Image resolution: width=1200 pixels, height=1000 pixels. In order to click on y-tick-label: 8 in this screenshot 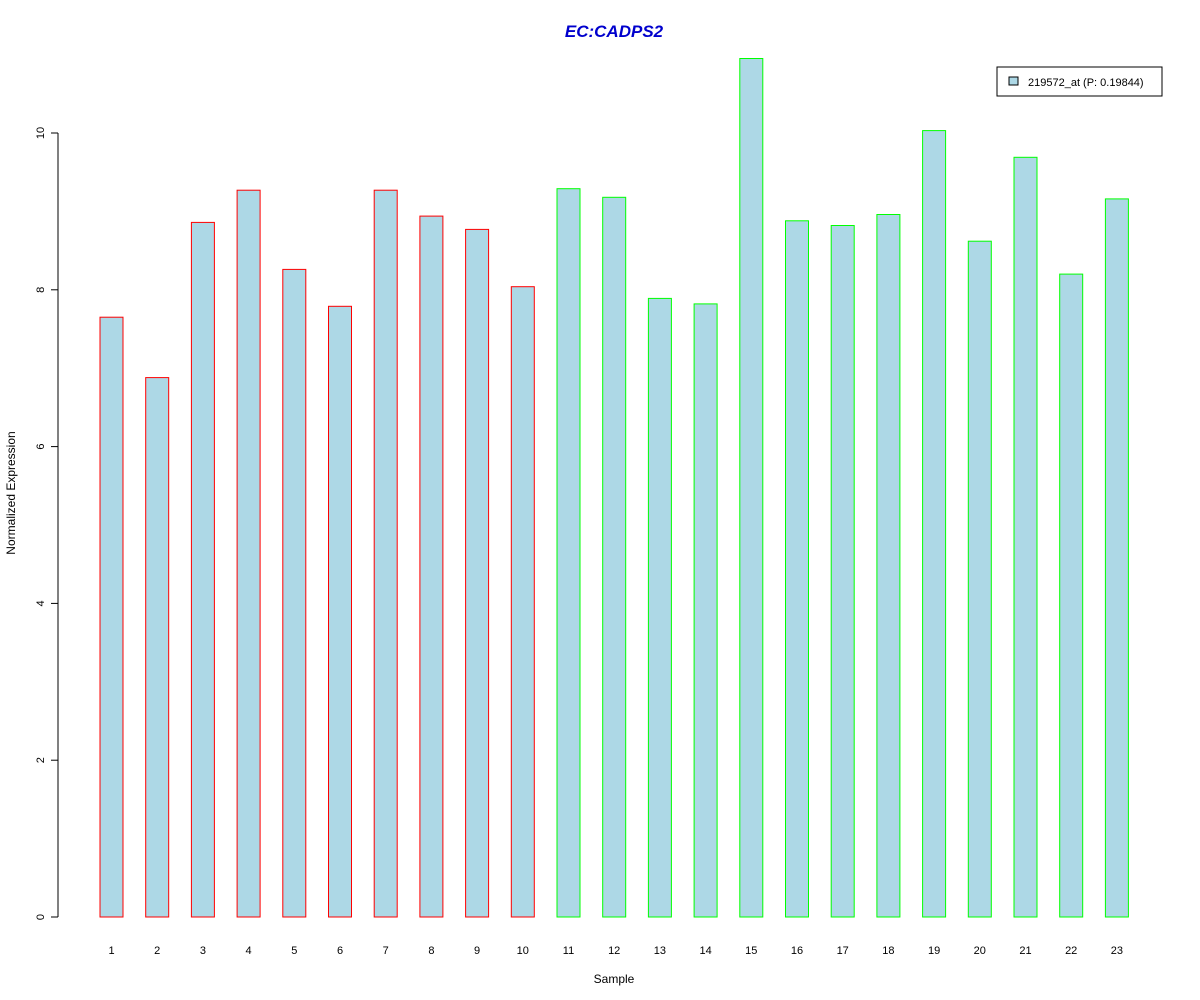, I will do `click(41, 290)`.